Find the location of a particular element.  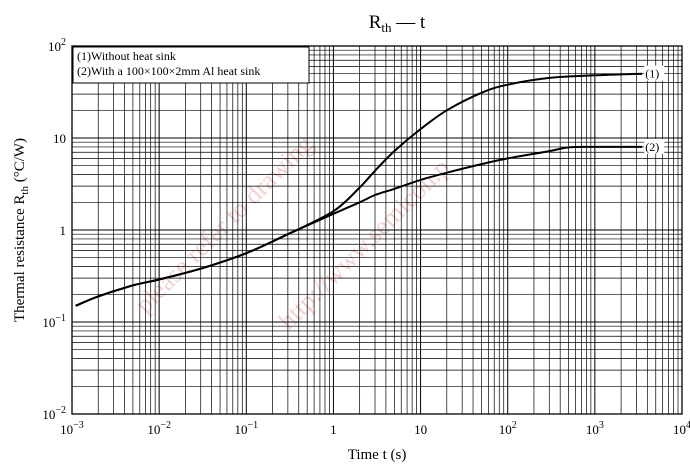

x-tick-label: 10 is located at coordinates (420, 429).